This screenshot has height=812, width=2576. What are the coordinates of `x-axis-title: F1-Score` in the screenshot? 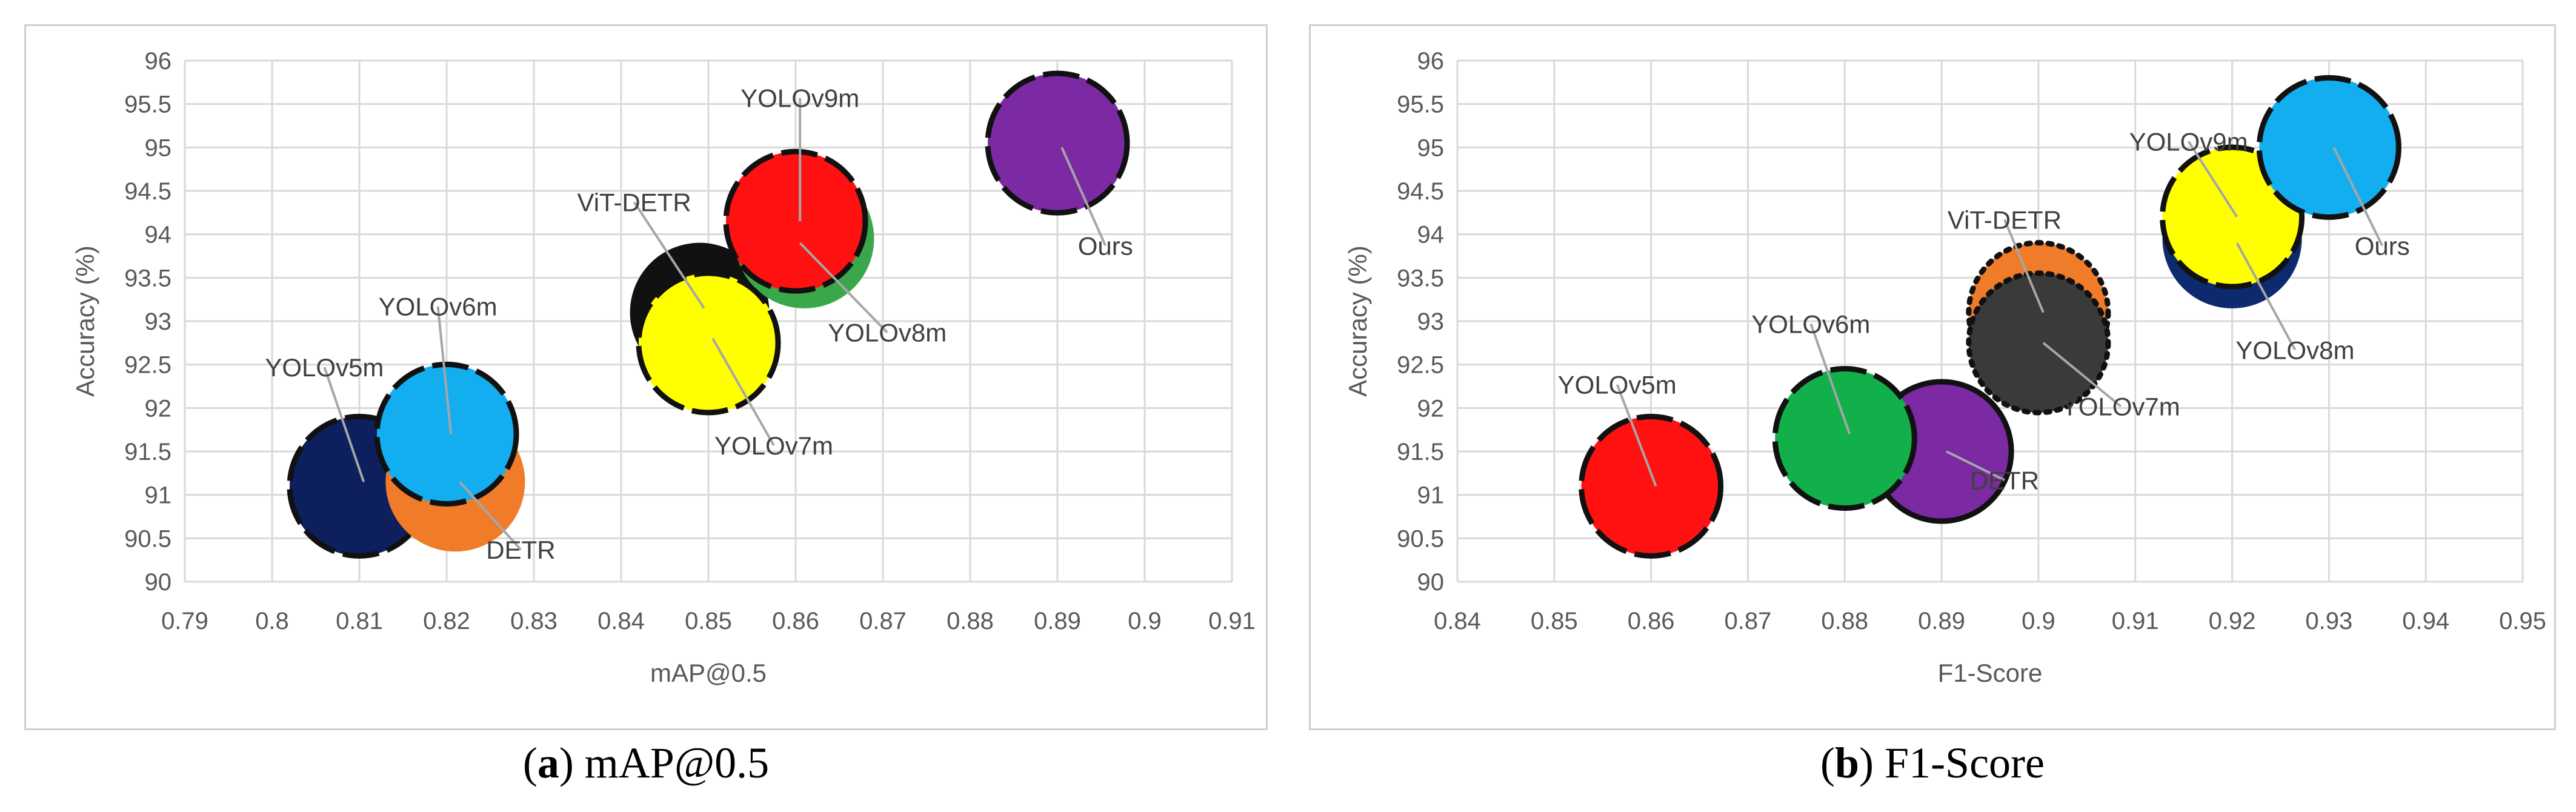 It's located at (1990, 673).